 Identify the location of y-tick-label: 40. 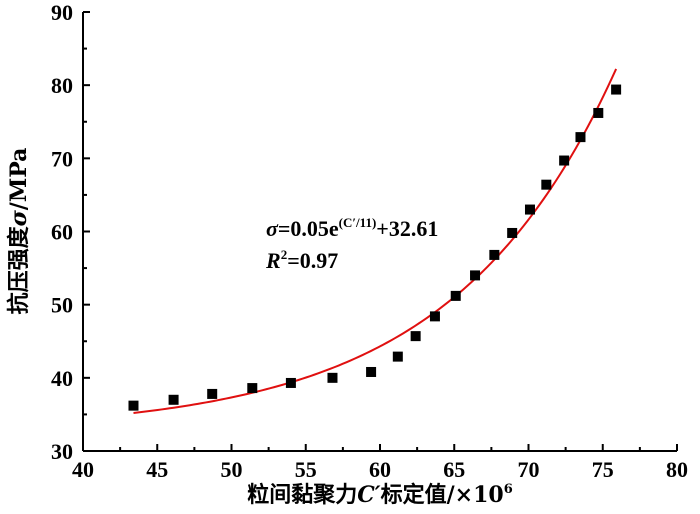
(62, 378).